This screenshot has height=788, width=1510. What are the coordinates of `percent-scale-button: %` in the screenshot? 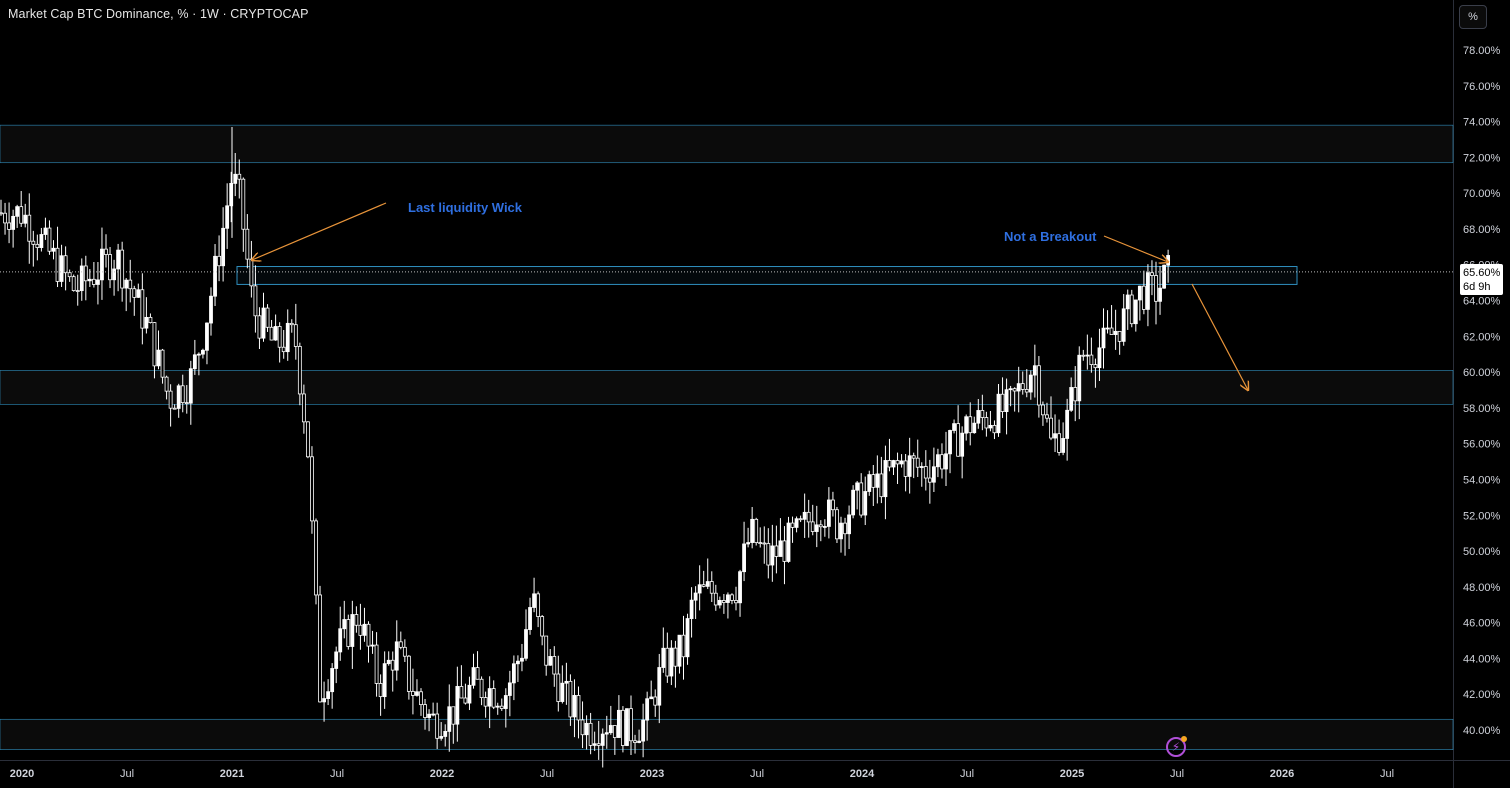 It's located at (1473, 17).